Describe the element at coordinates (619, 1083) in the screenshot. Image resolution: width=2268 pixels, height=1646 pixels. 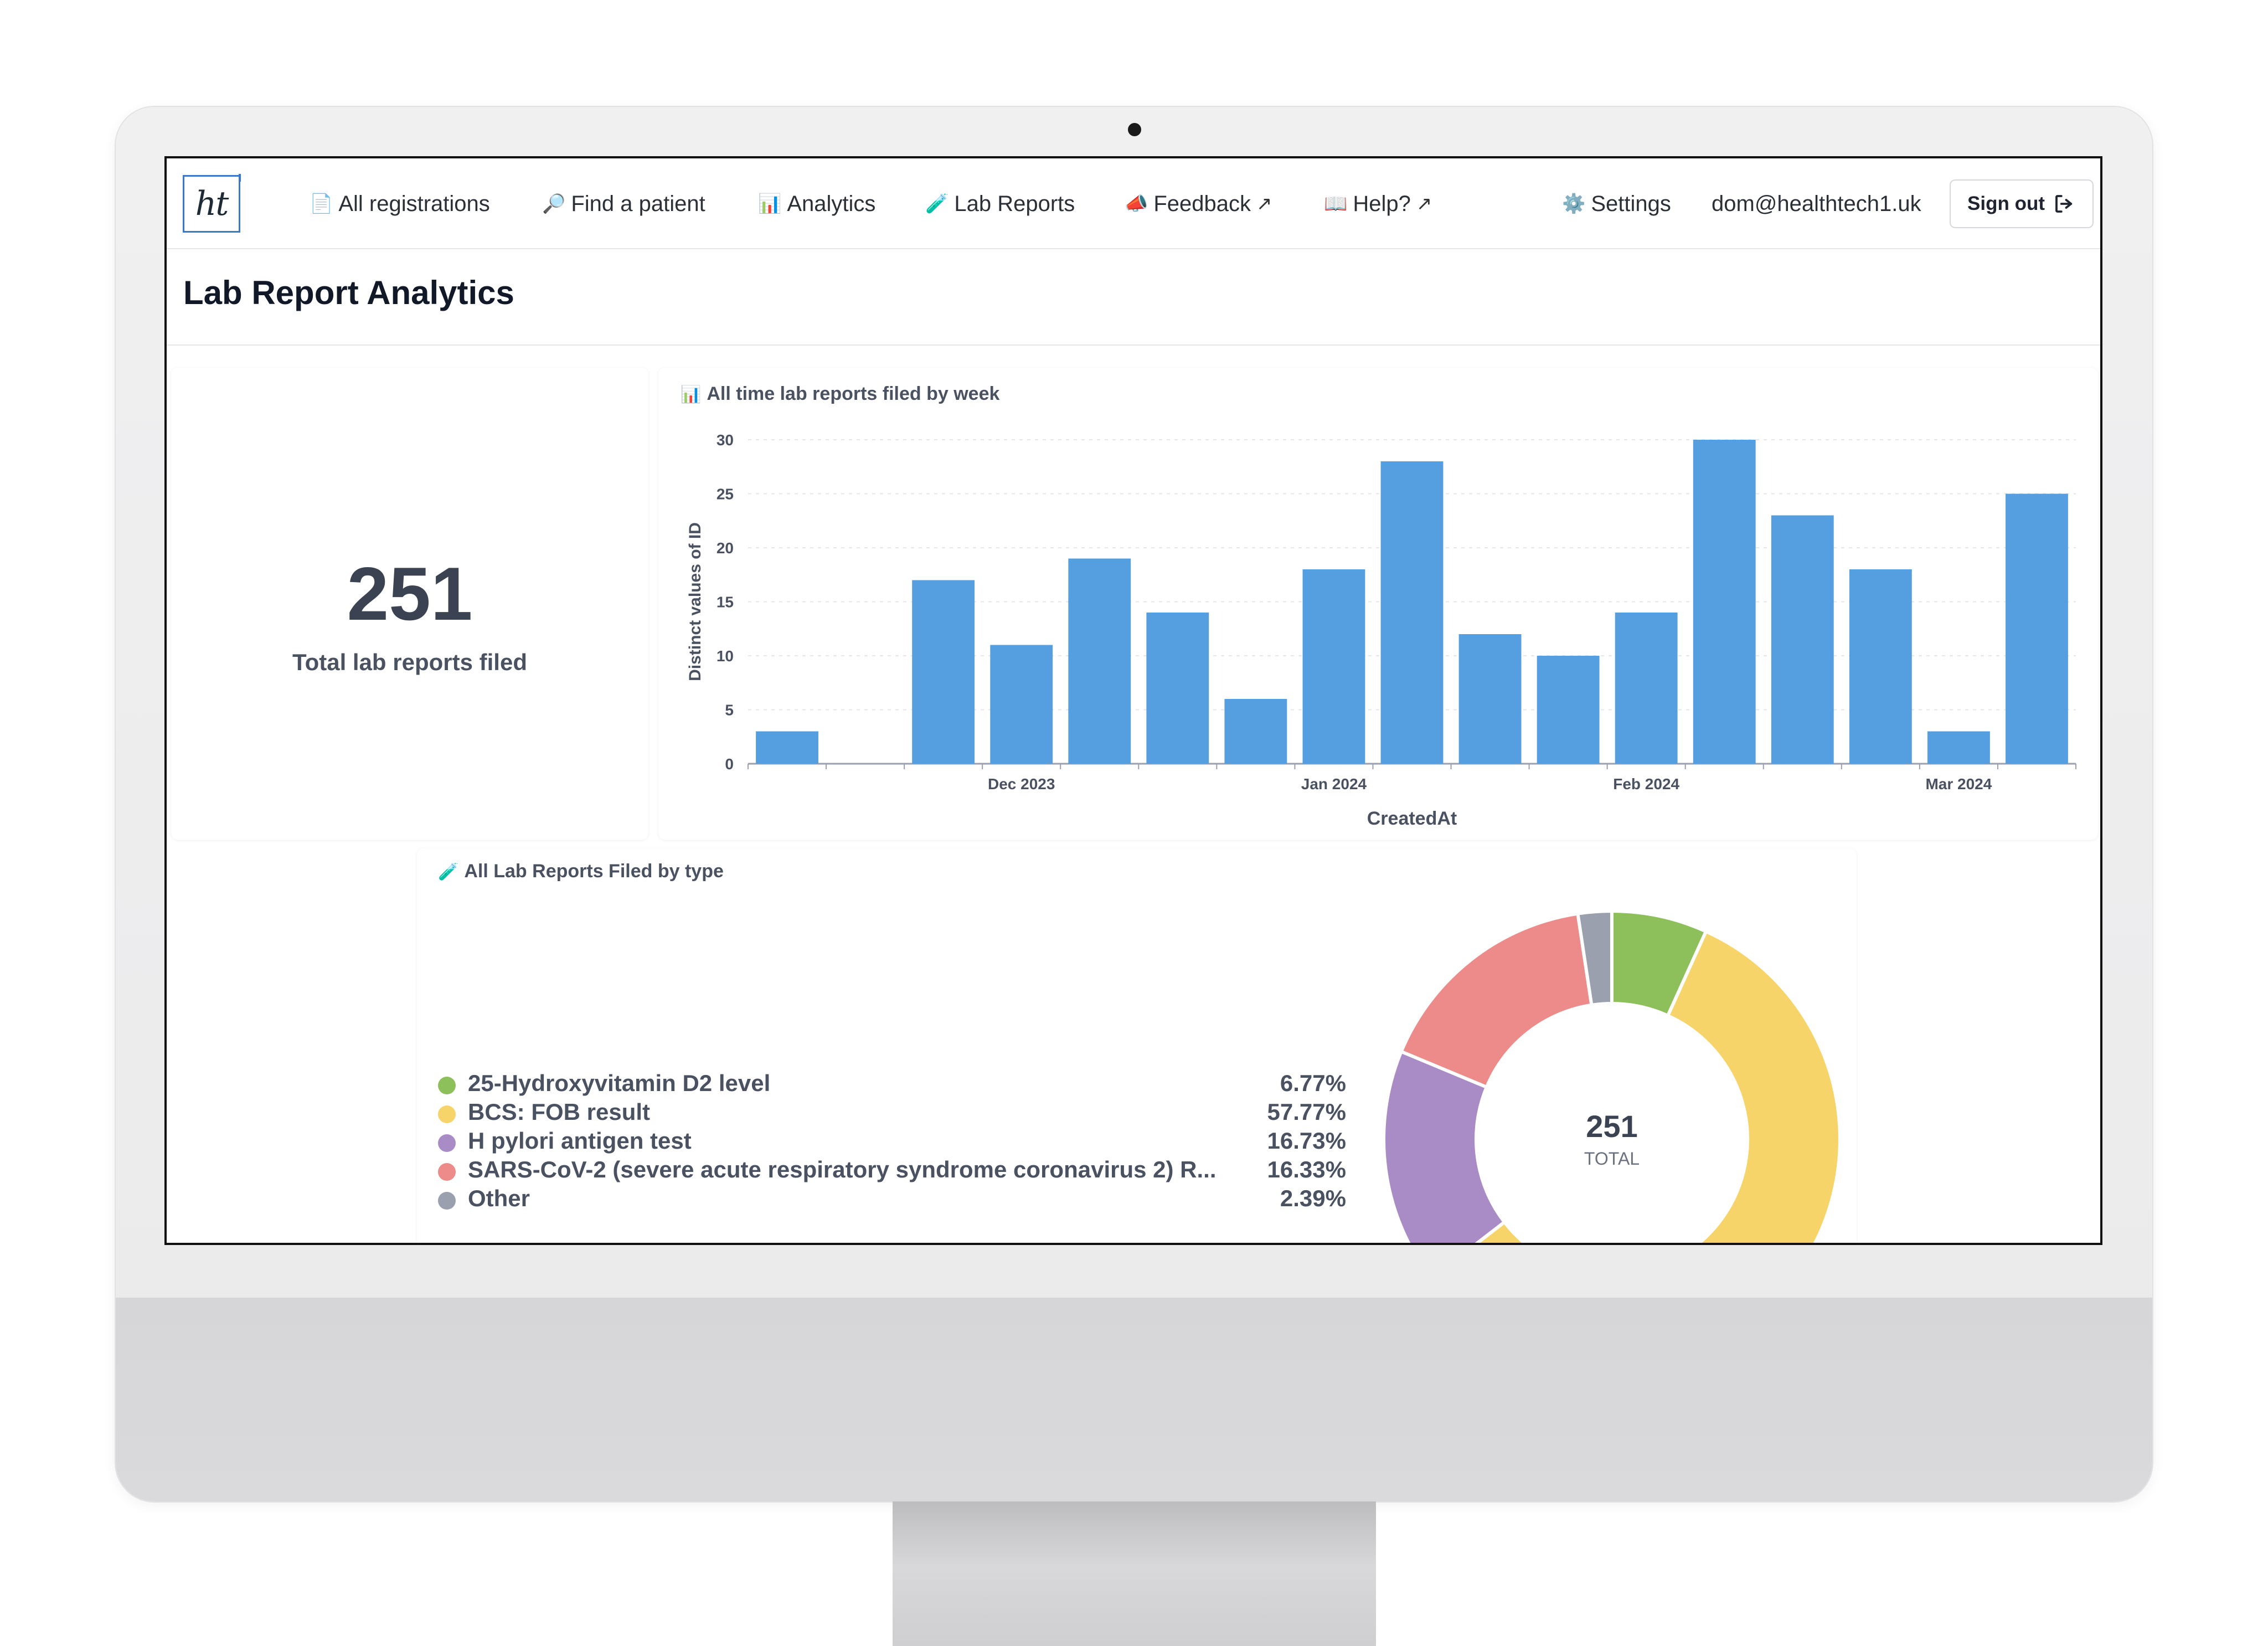
I see `legend-label: 25-Hydroxyvitamin D2 level` at that location.